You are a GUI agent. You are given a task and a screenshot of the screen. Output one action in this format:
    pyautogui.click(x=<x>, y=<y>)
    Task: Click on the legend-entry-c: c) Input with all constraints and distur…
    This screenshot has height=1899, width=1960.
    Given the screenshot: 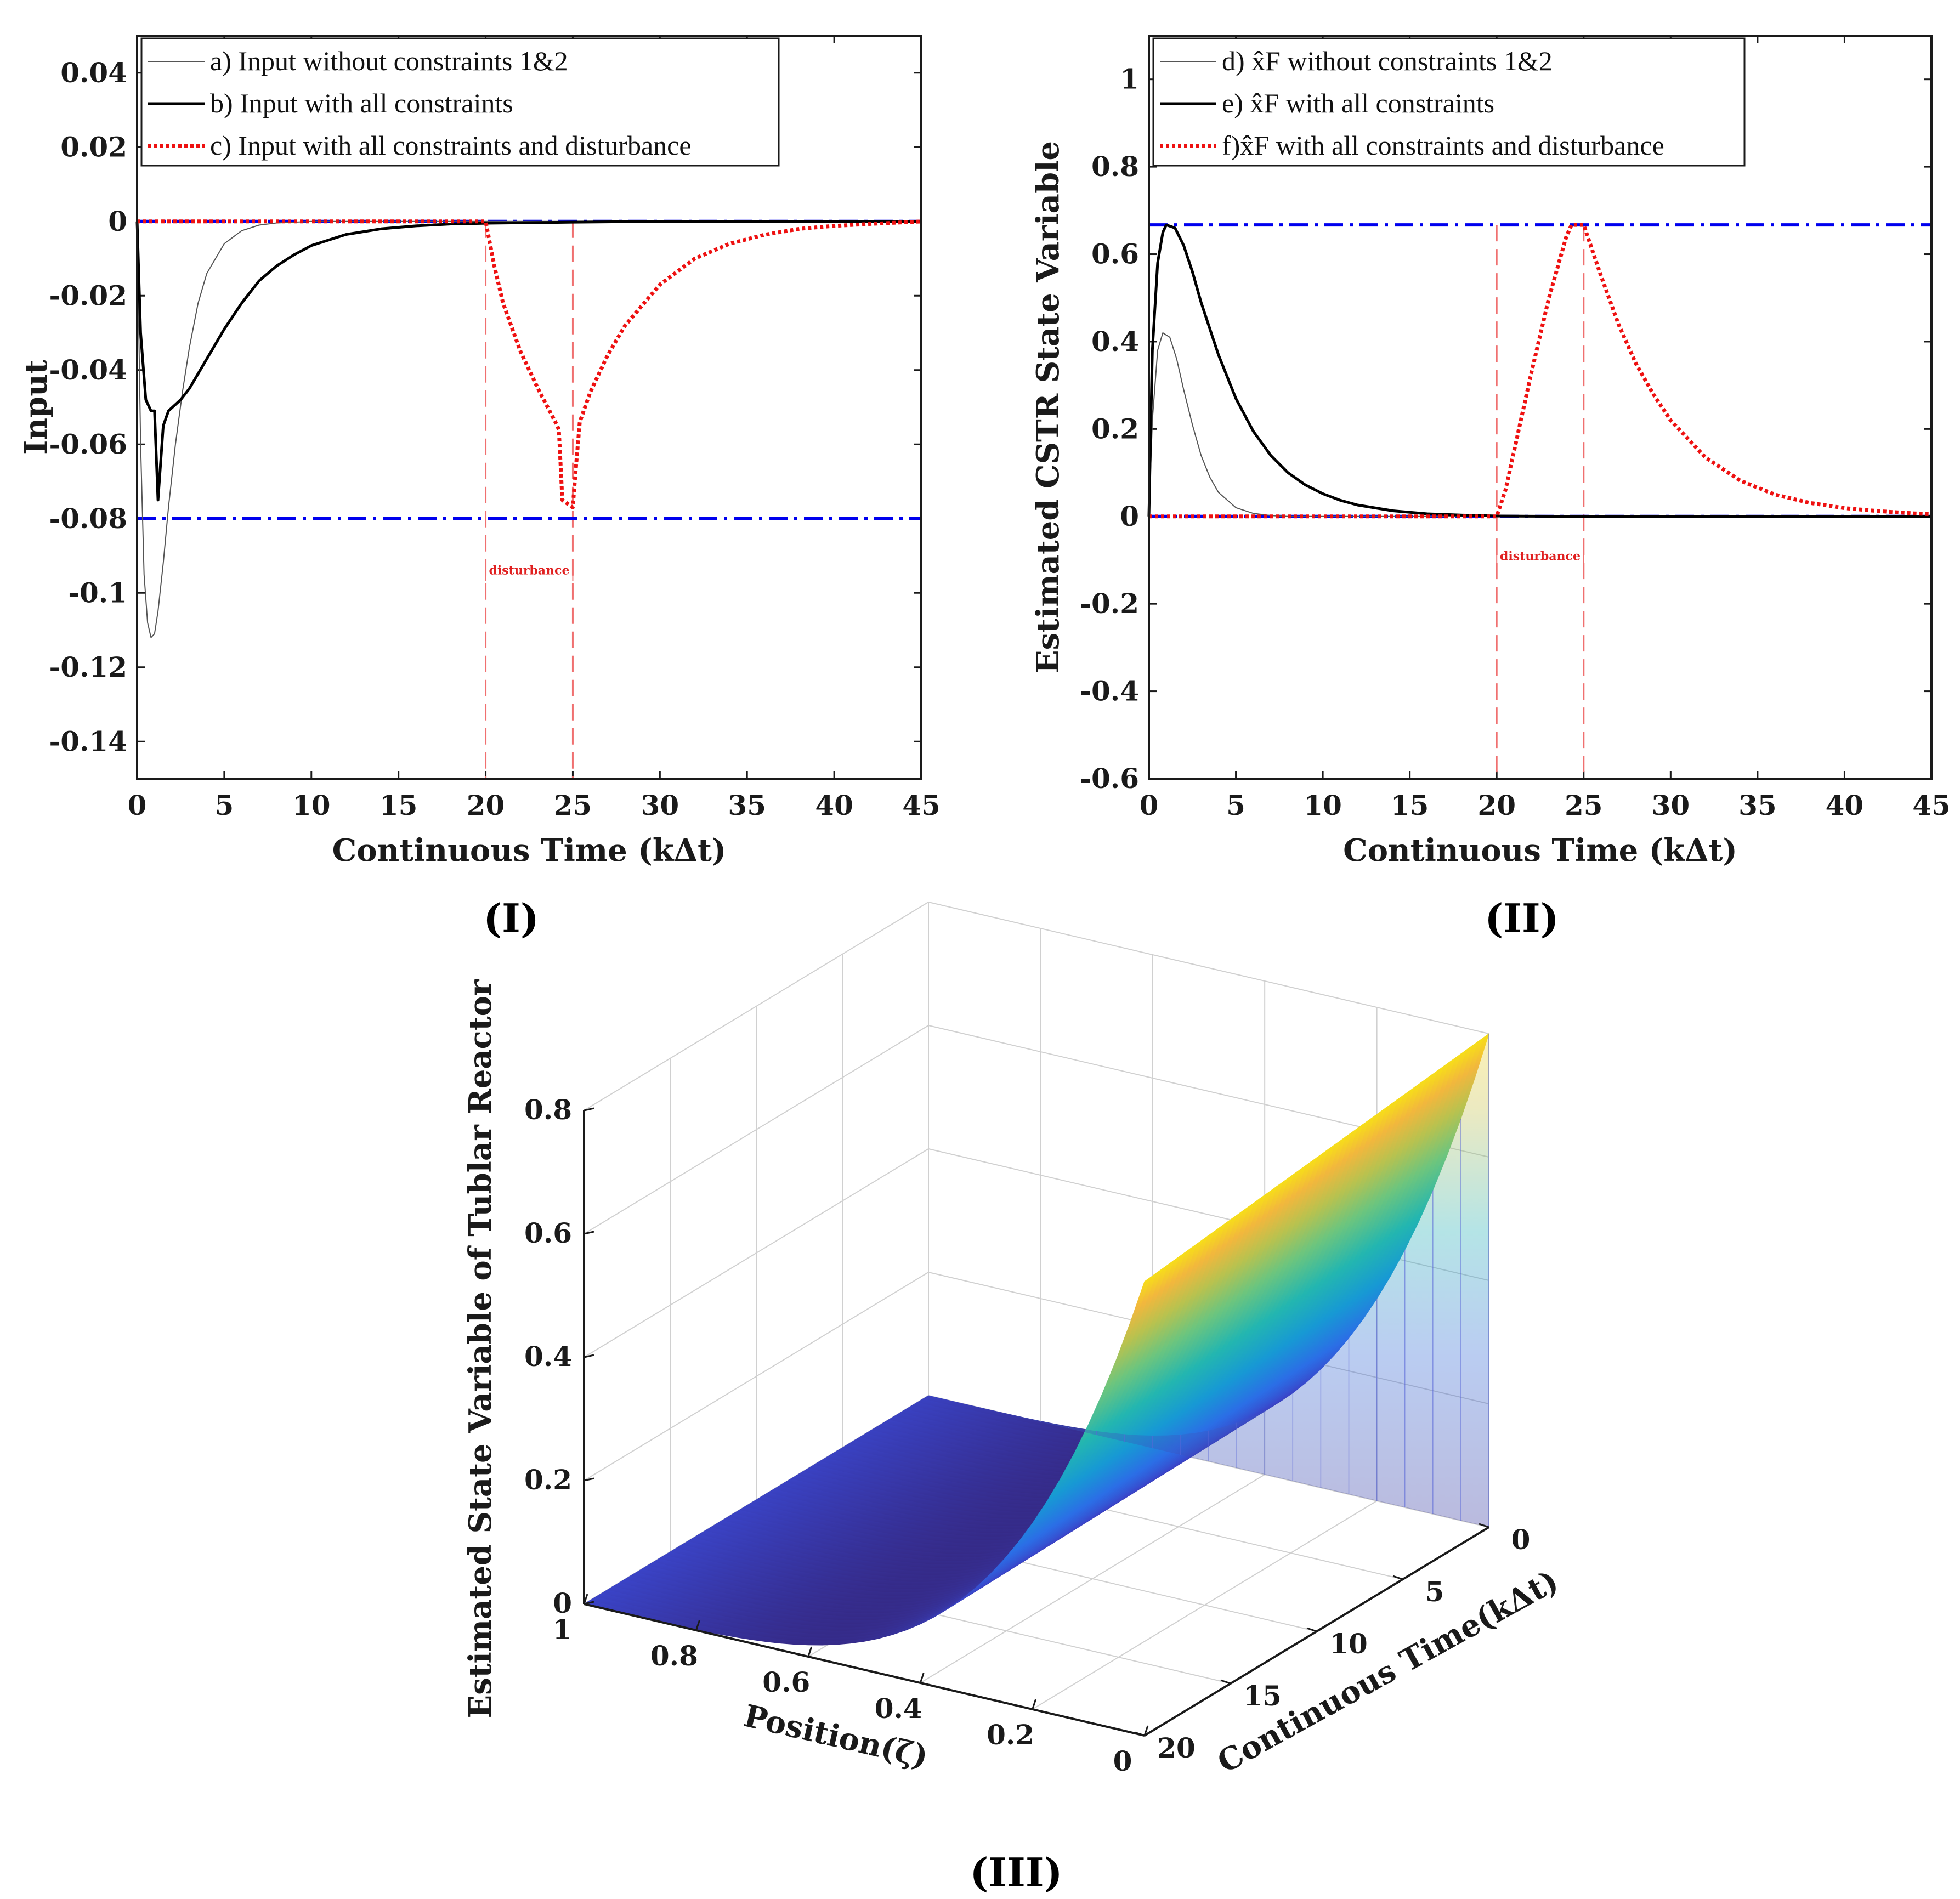 What is the action you would take?
    pyautogui.click(x=451, y=145)
    